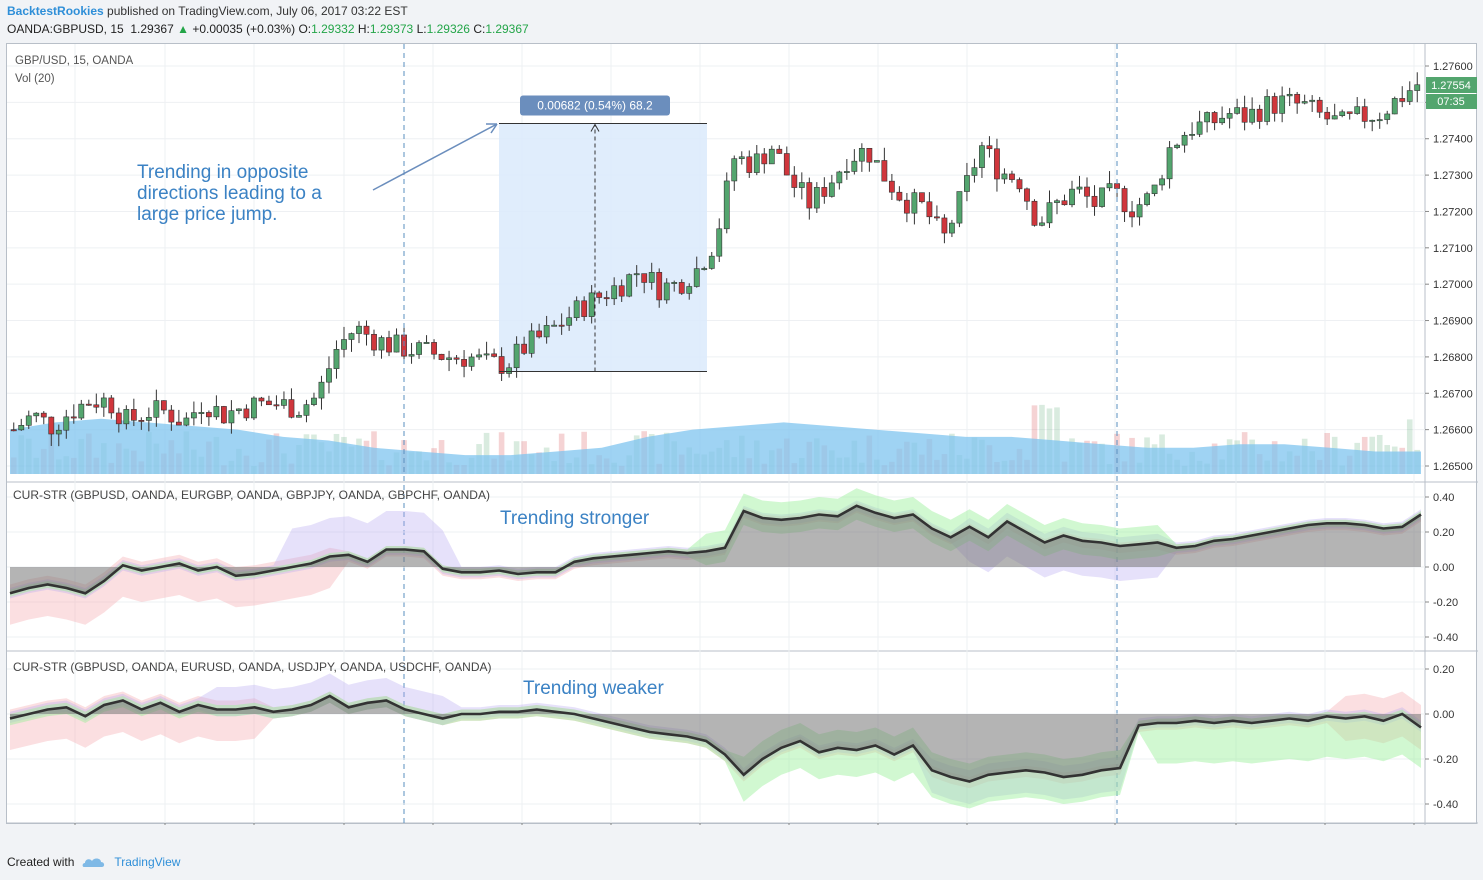  I want to click on price-legend-symbol: GBP/USD, 15, OANDA, so click(74, 61).